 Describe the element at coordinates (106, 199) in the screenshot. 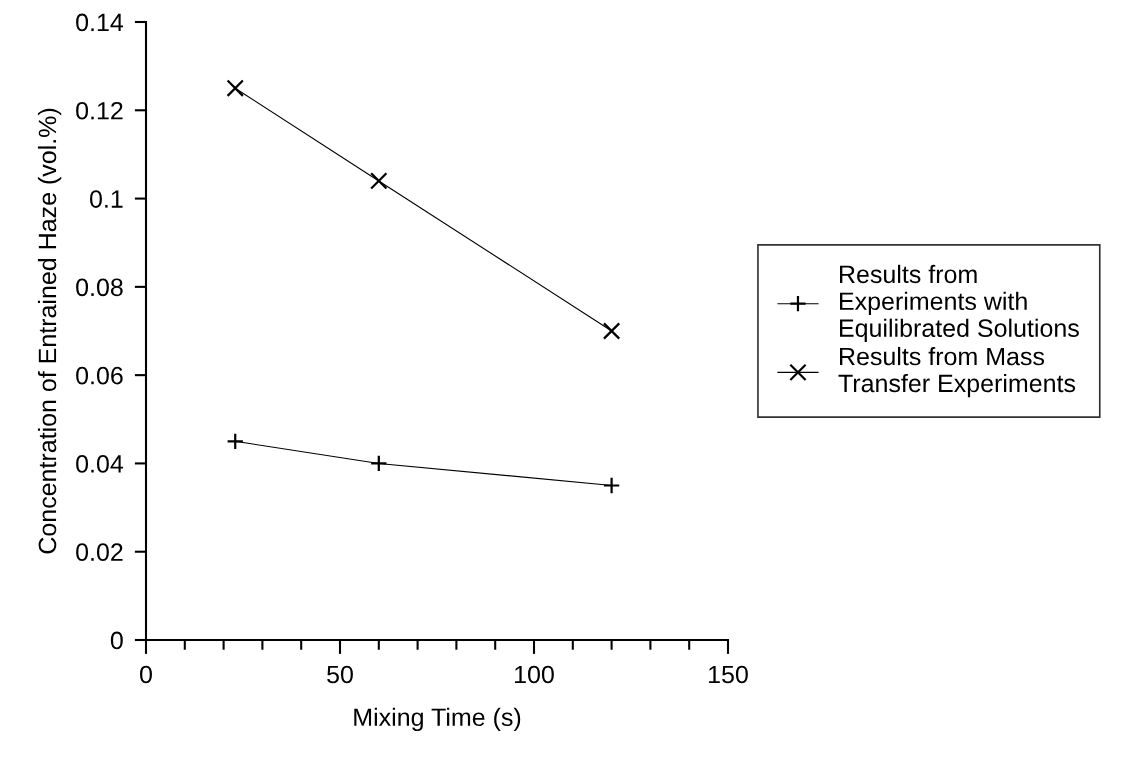

I see `y-tick-label: 0.1` at that location.